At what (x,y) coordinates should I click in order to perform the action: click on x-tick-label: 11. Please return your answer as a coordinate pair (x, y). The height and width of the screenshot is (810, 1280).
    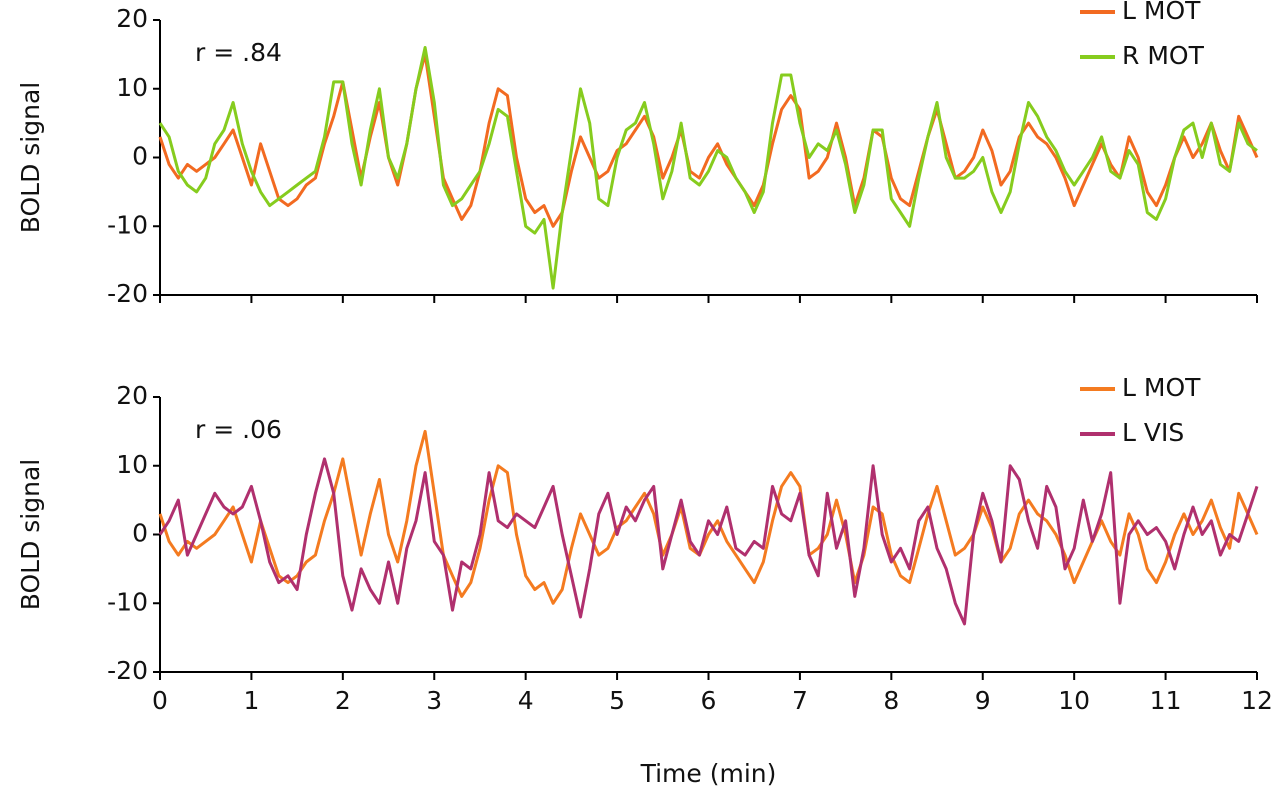
    Looking at the image, I should click on (1166, 700).